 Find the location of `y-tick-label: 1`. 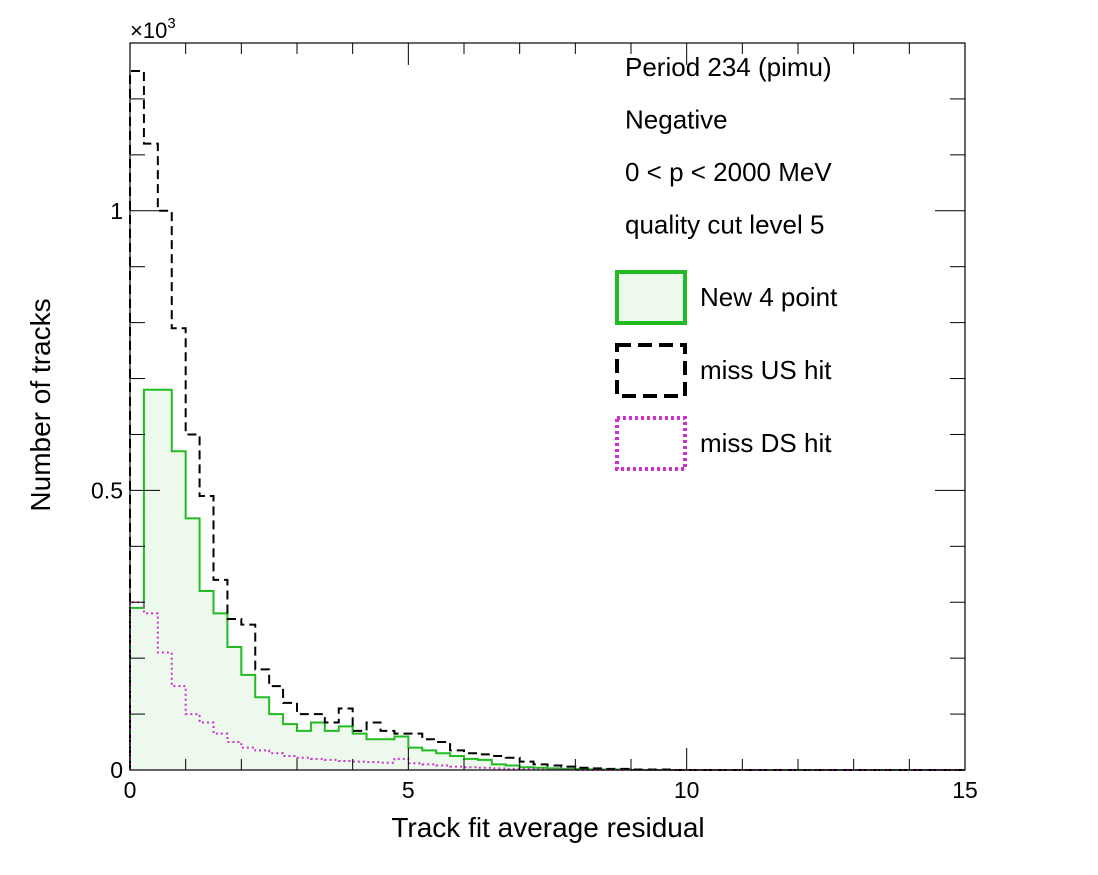

y-tick-label: 1 is located at coordinates (116, 211).